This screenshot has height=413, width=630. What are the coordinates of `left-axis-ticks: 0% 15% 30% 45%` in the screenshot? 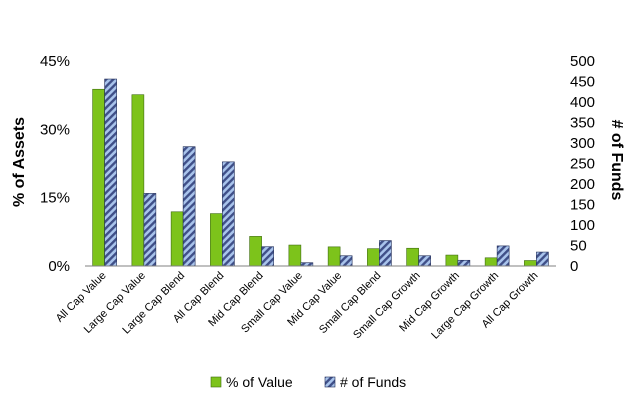 It's located at (55, 164).